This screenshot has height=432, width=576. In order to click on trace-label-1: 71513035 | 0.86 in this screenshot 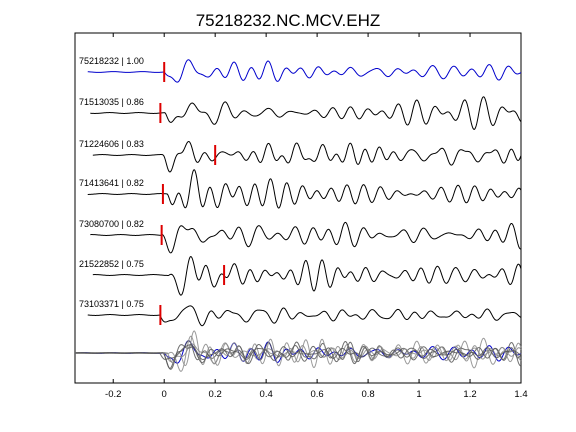, I will do `click(111, 102)`.